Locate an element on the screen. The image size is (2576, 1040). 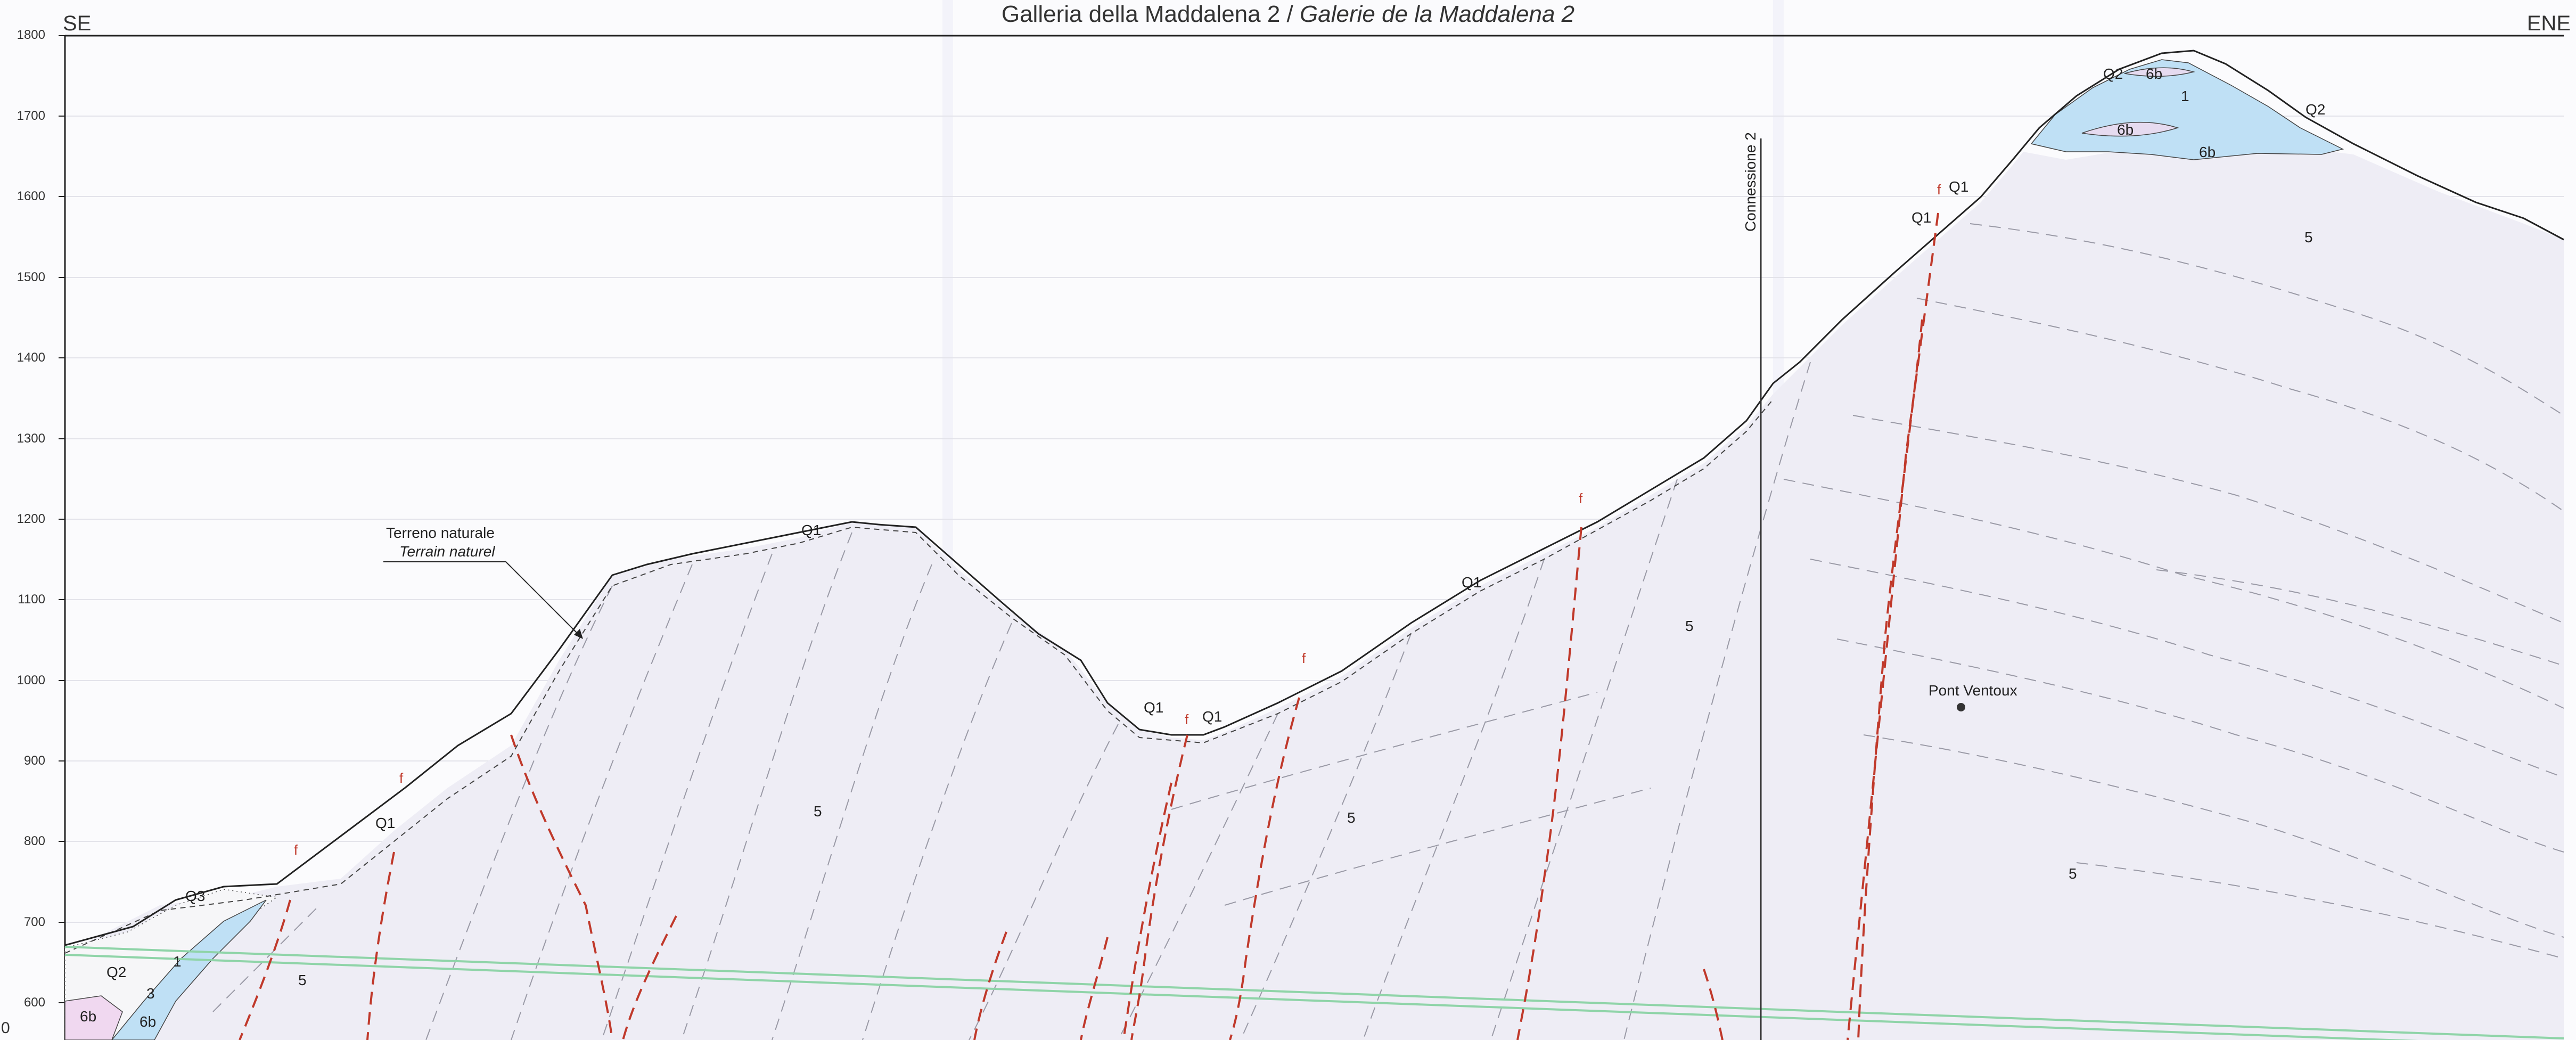
tick-1600: 1600 is located at coordinates (31, 196).